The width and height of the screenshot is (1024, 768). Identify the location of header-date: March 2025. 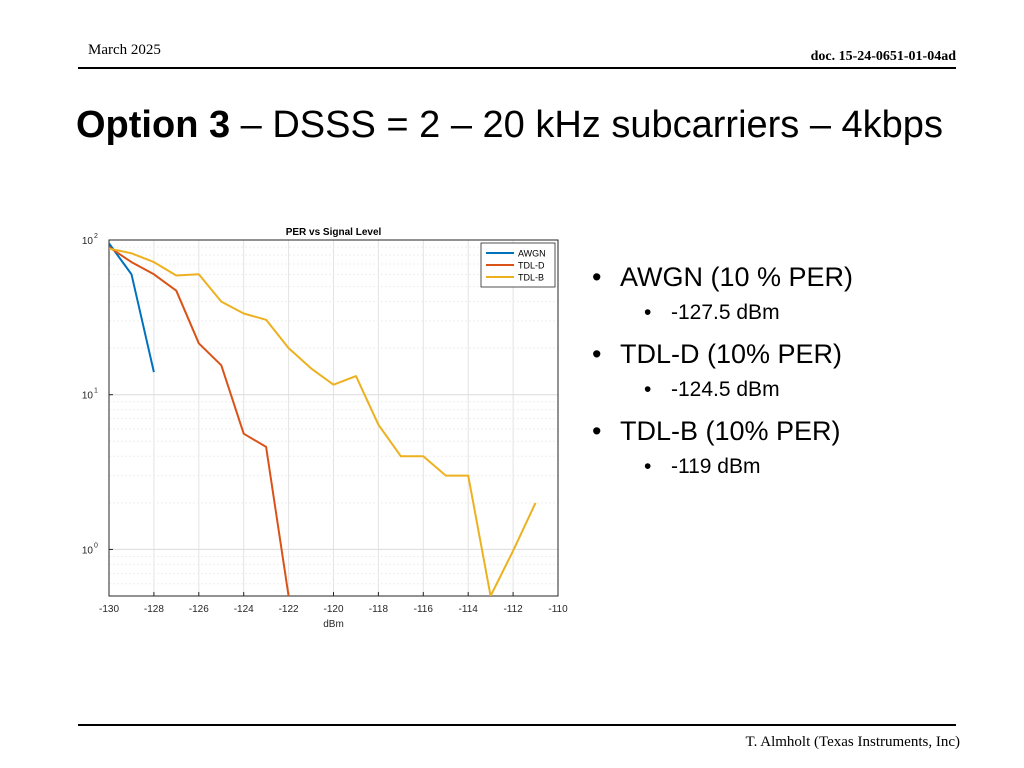
(124, 50).